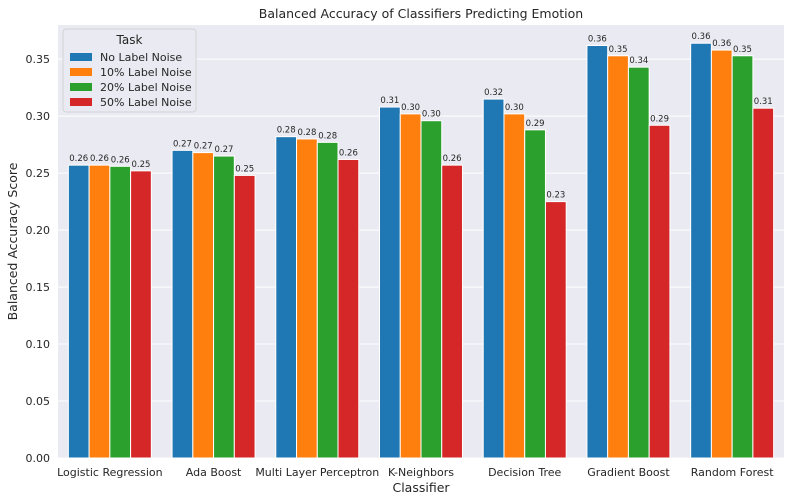  What do you see at coordinates (38, 173) in the screenshot?
I see `y-tick-label: 0.25` at bounding box center [38, 173].